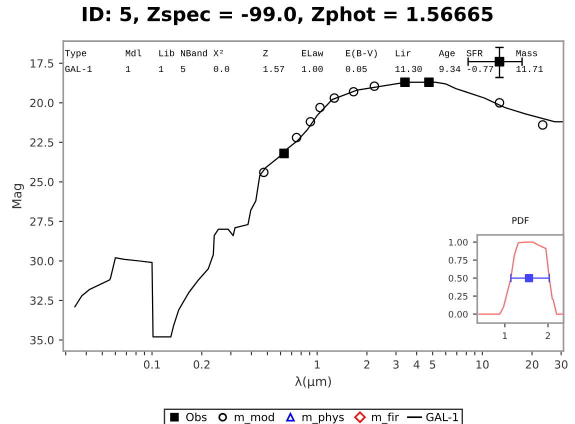 The image size is (575, 424). What do you see at coordinates (417, 364) in the screenshot?
I see `x-tick-label: 4` at bounding box center [417, 364].